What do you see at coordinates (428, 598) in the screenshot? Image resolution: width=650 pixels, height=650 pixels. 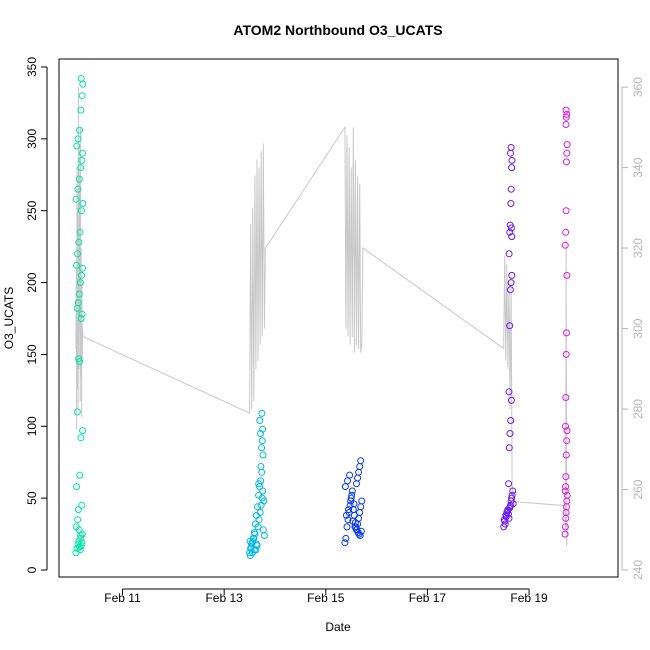 I see `x-tick-label: Feb 17` at bounding box center [428, 598].